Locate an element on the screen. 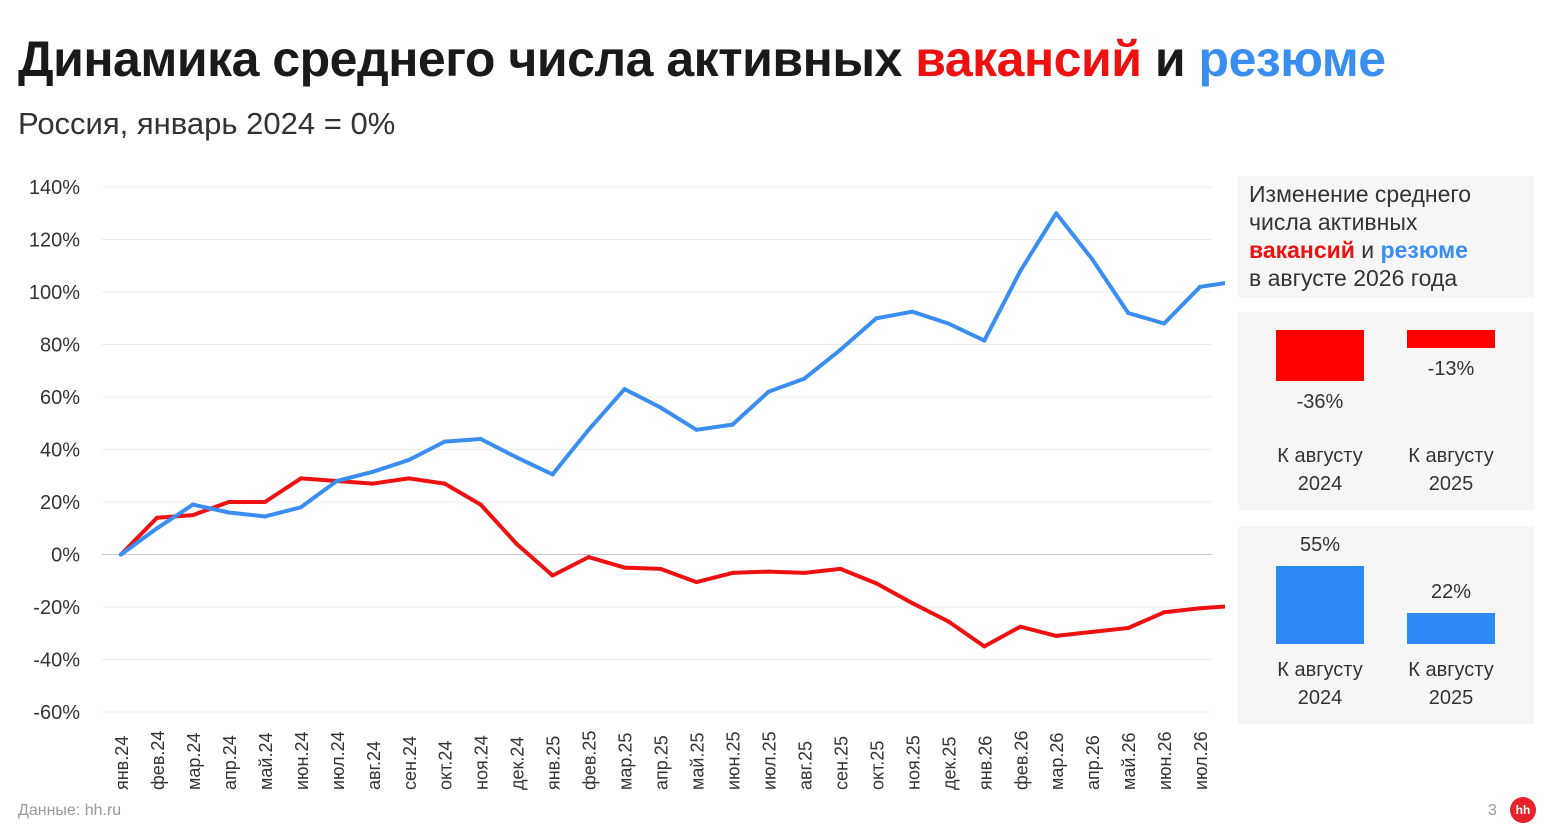 The width and height of the screenshot is (1563, 840). resume-caption-2025-line1: К августу is located at coordinates (1451, 670).